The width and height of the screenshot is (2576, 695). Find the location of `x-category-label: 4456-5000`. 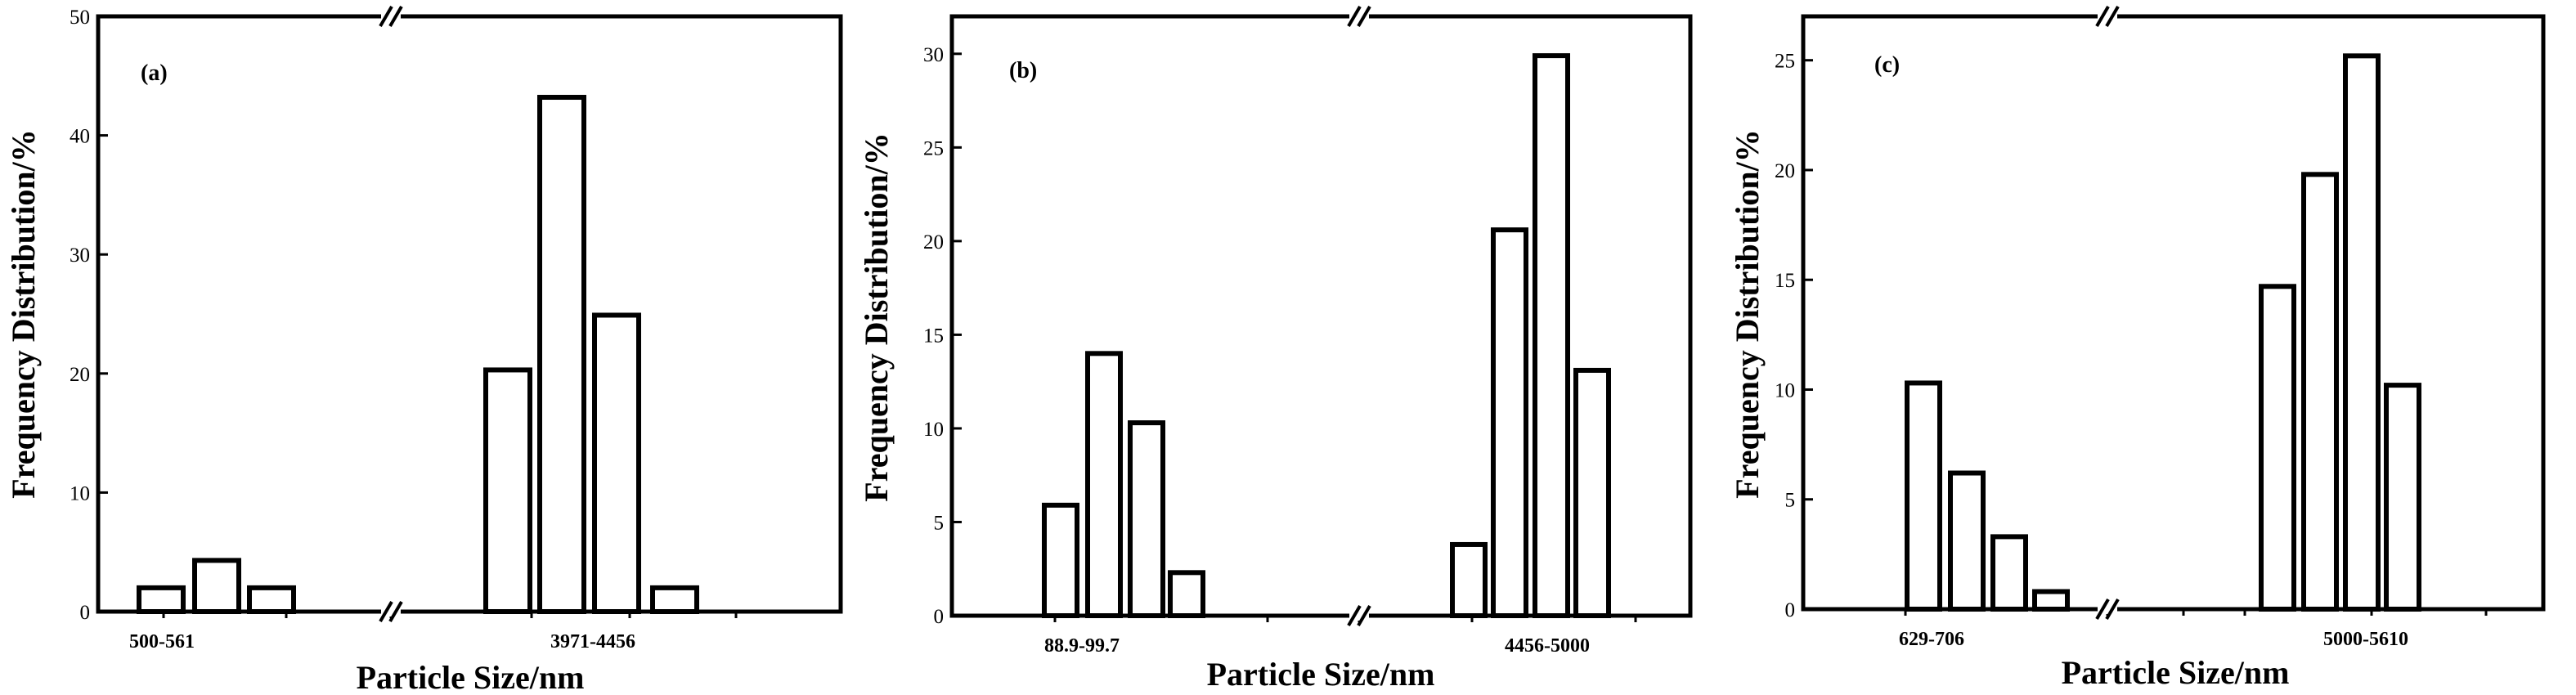

x-category-label: 4456-5000 is located at coordinates (1547, 646).